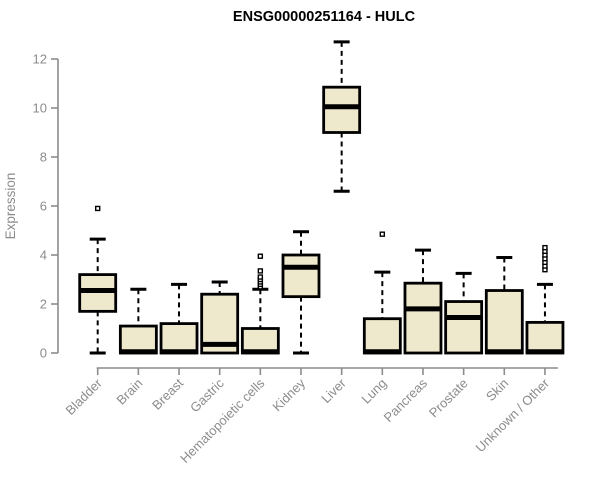 The width and height of the screenshot is (600, 500). I want to click on y-axis-label: Expression, so click(10, 206).